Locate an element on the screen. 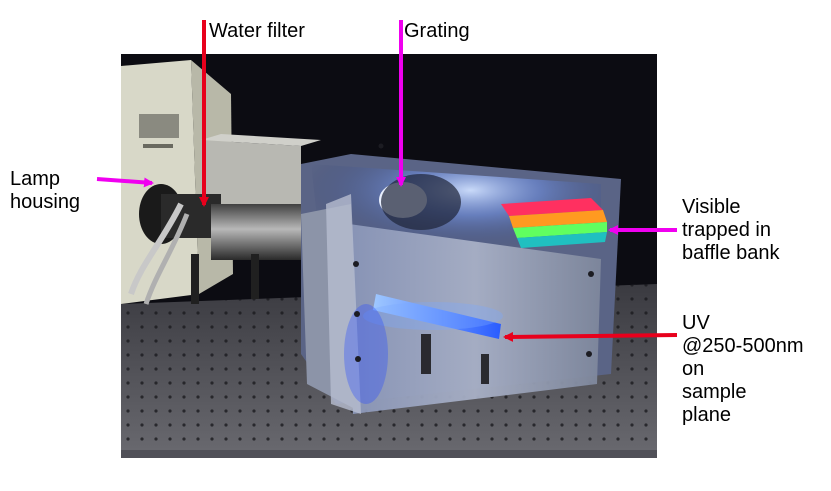 This screenshot has width=831, height=491. uv-line-3: on is located at coordinates (693, 369).